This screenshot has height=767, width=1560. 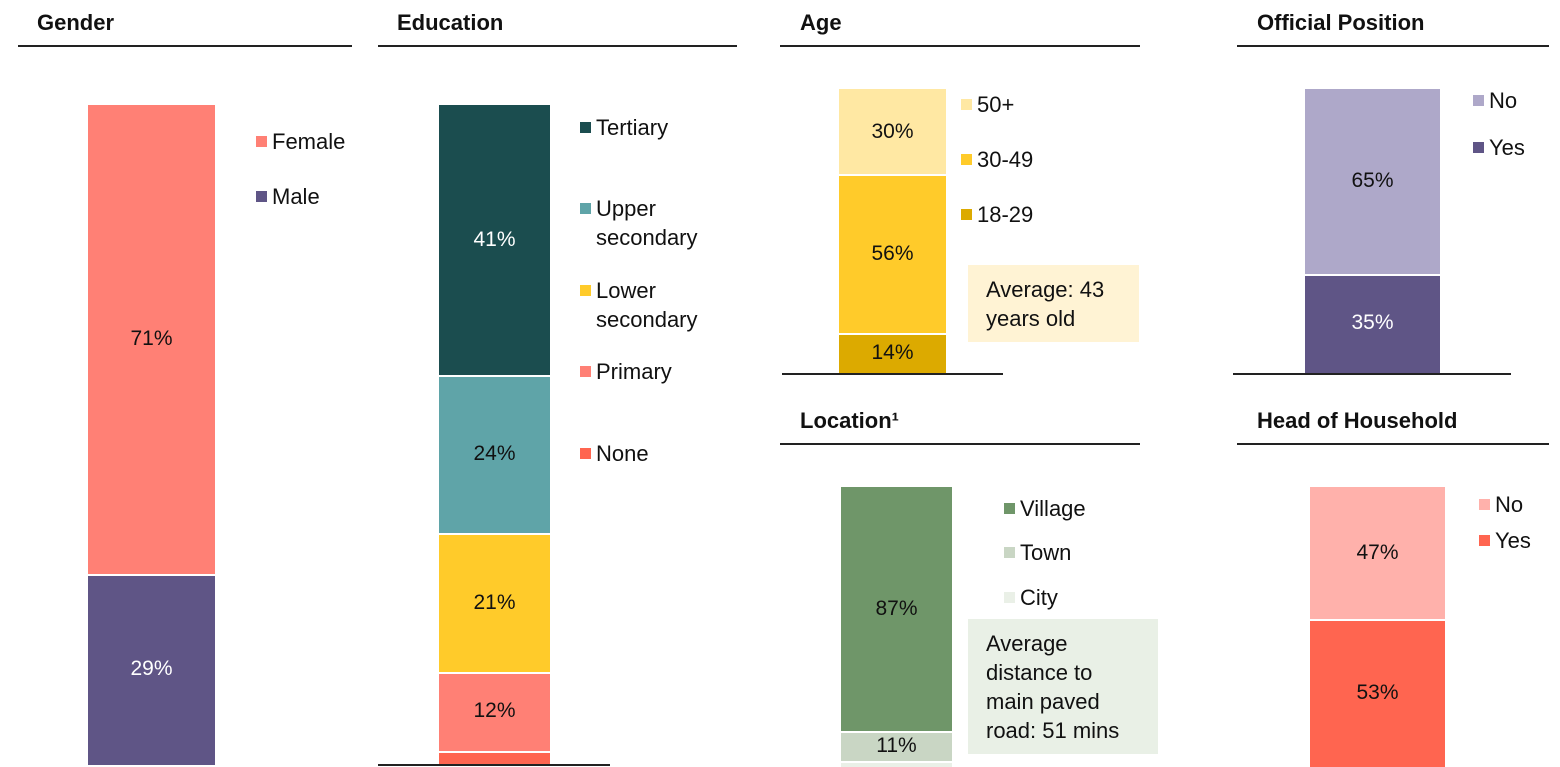 I want to click on data-label: 21%, so click(x=494, y=602).